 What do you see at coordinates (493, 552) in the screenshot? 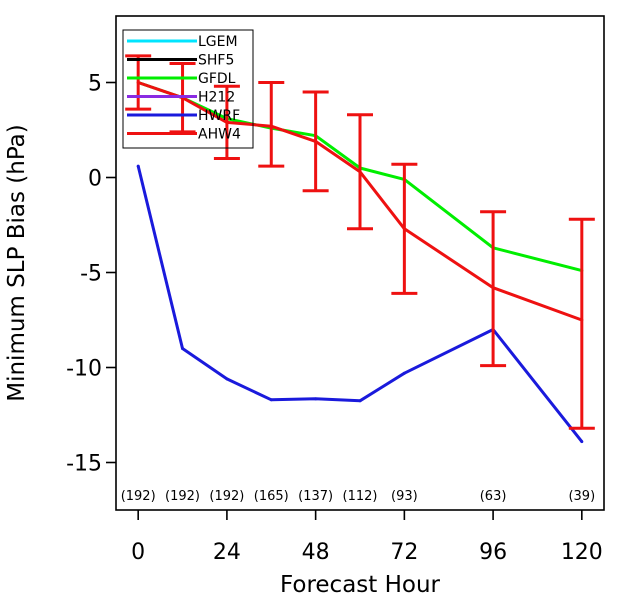
I see `x-tick-label: 96` at bounding box center [493, 552].